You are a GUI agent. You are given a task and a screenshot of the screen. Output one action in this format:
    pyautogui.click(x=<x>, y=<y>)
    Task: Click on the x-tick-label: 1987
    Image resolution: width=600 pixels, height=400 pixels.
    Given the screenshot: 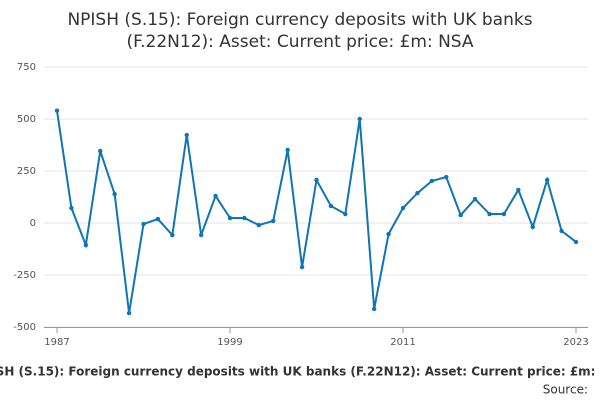 What is the action you would take?
    pyautogui.click(x=56, y=342)
    